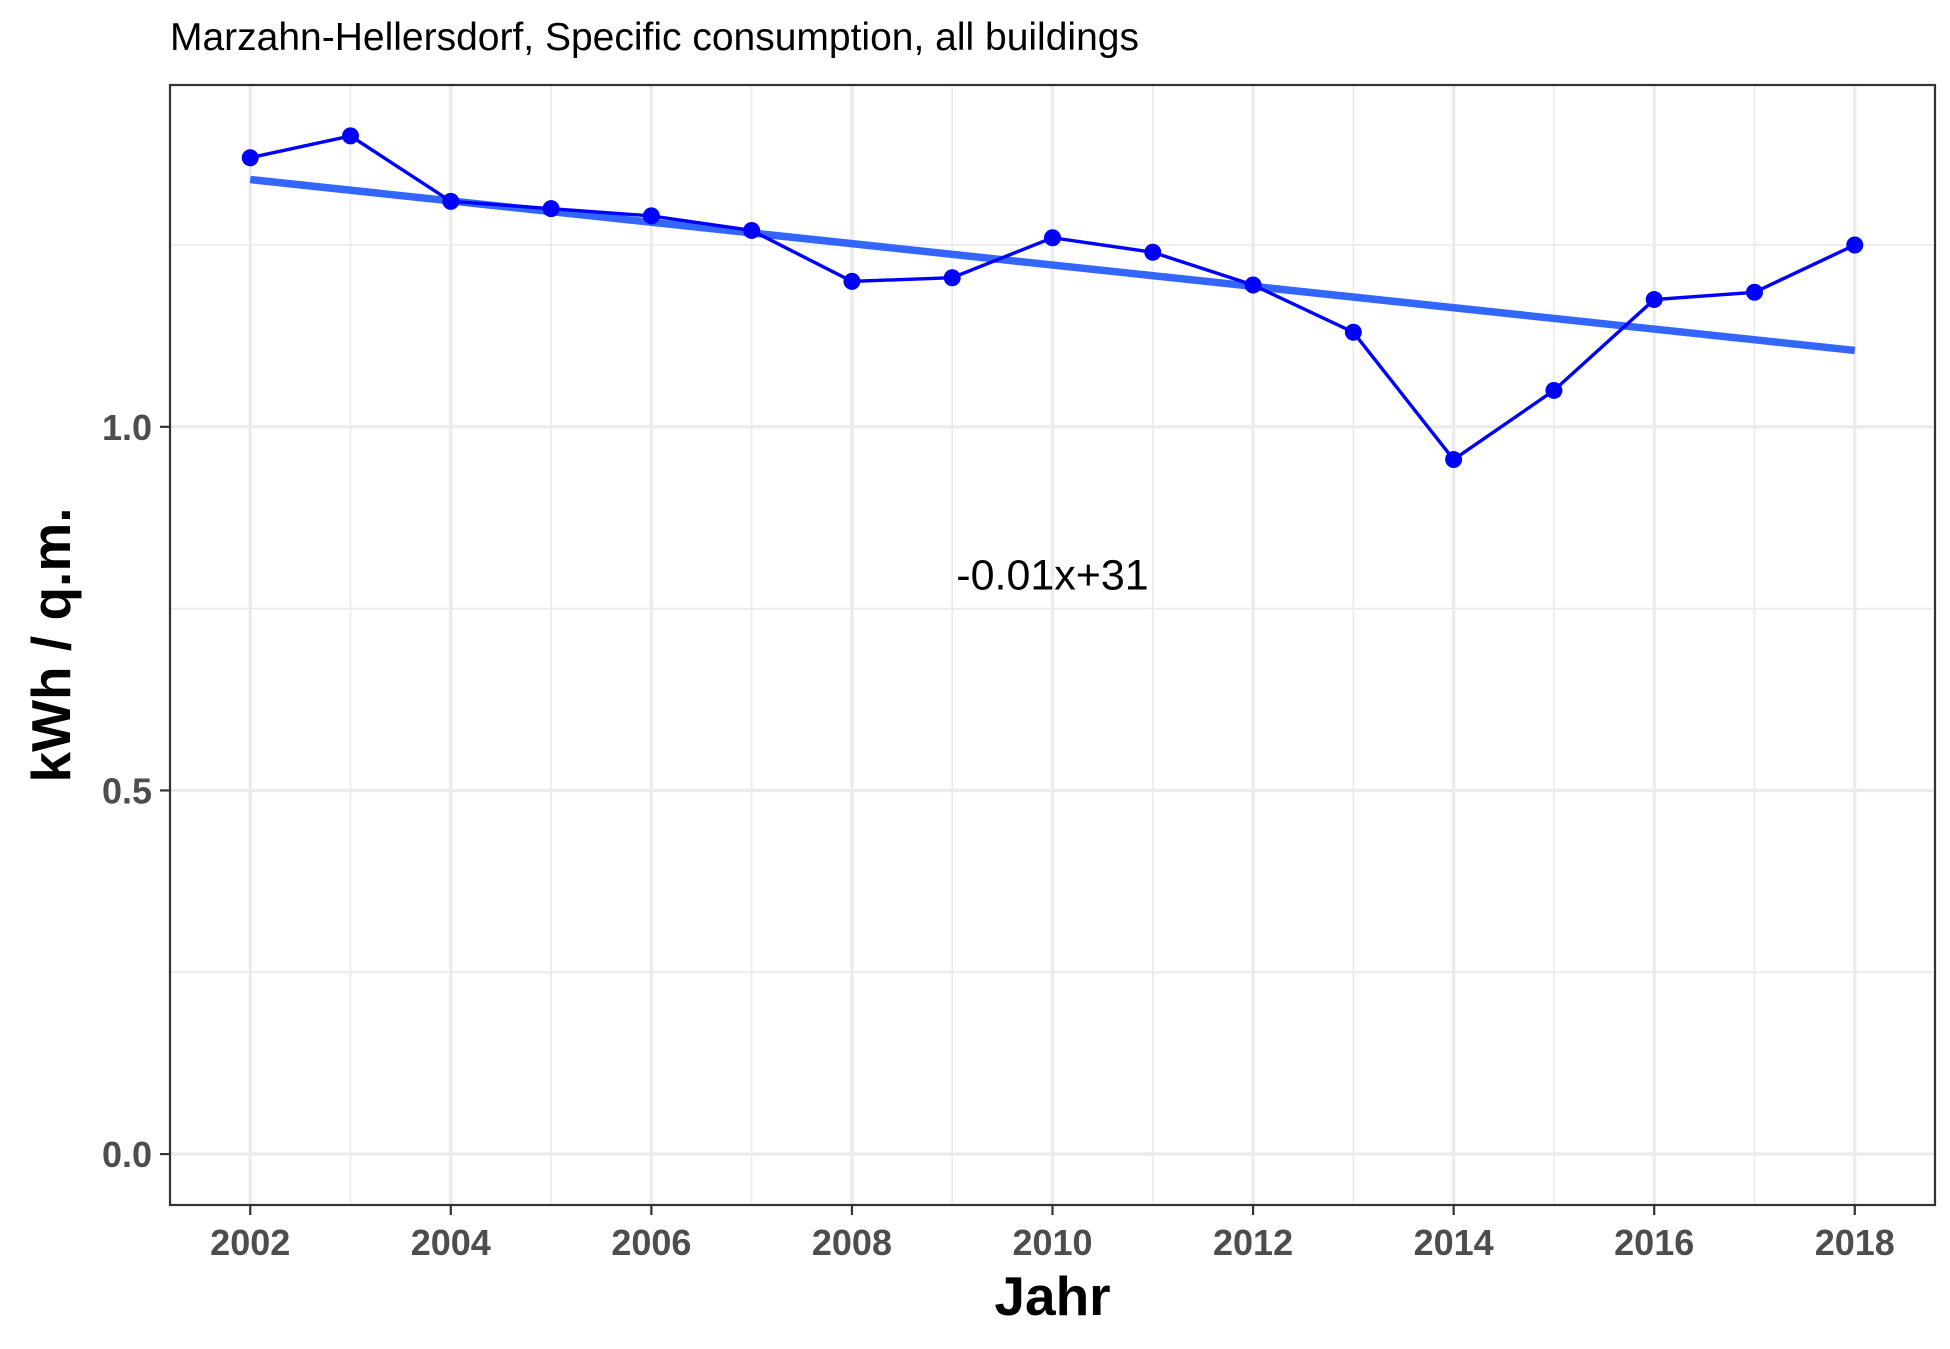 Image resolution: width=1950 pixels, height=1349 pixels. What do you see at coordinates (651, 1242) in the screenshot?
I see `x-tick-label: 2006` at bounding box center [651, 1242].